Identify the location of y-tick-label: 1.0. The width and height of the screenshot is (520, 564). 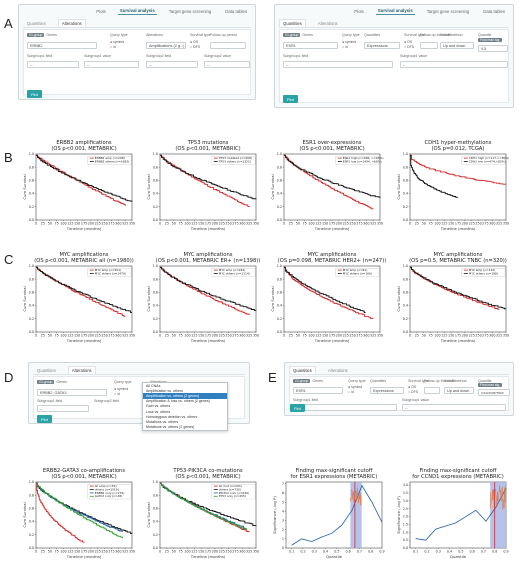
(155, 154).